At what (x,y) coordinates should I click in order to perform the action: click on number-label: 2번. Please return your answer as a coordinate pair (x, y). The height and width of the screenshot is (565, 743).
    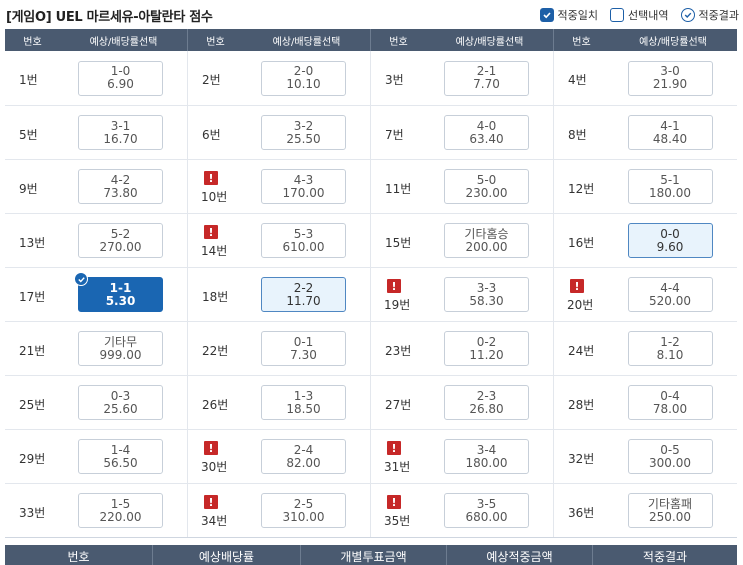
    Looking at the image, I should click on (211, 80).